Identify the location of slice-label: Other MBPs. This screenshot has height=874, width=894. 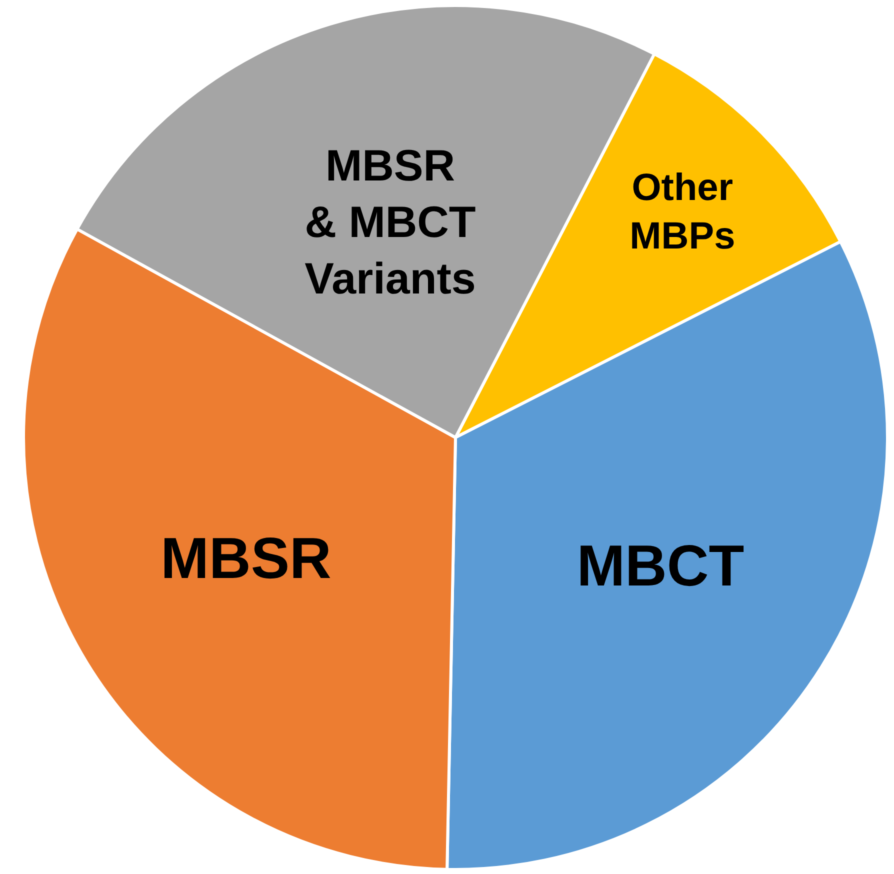
(683, 212).